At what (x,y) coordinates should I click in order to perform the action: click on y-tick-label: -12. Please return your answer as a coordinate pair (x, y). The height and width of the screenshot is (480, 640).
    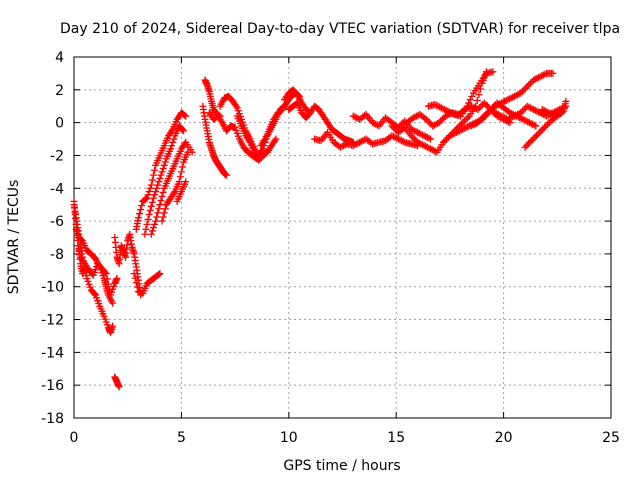
    Looking at the image, I should click on (52, 321).